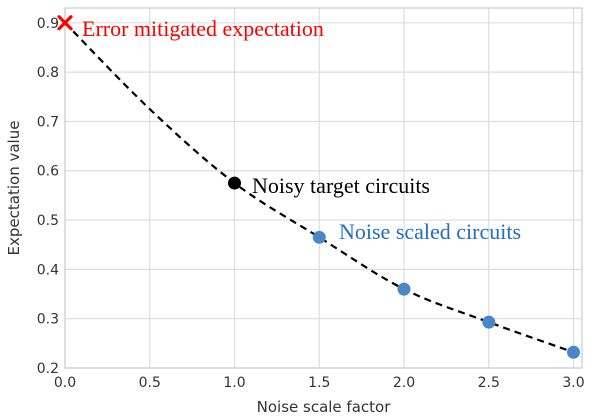  I want to click on annotation-noise-scaled: Noise scaled circuits, so click(430, 231).